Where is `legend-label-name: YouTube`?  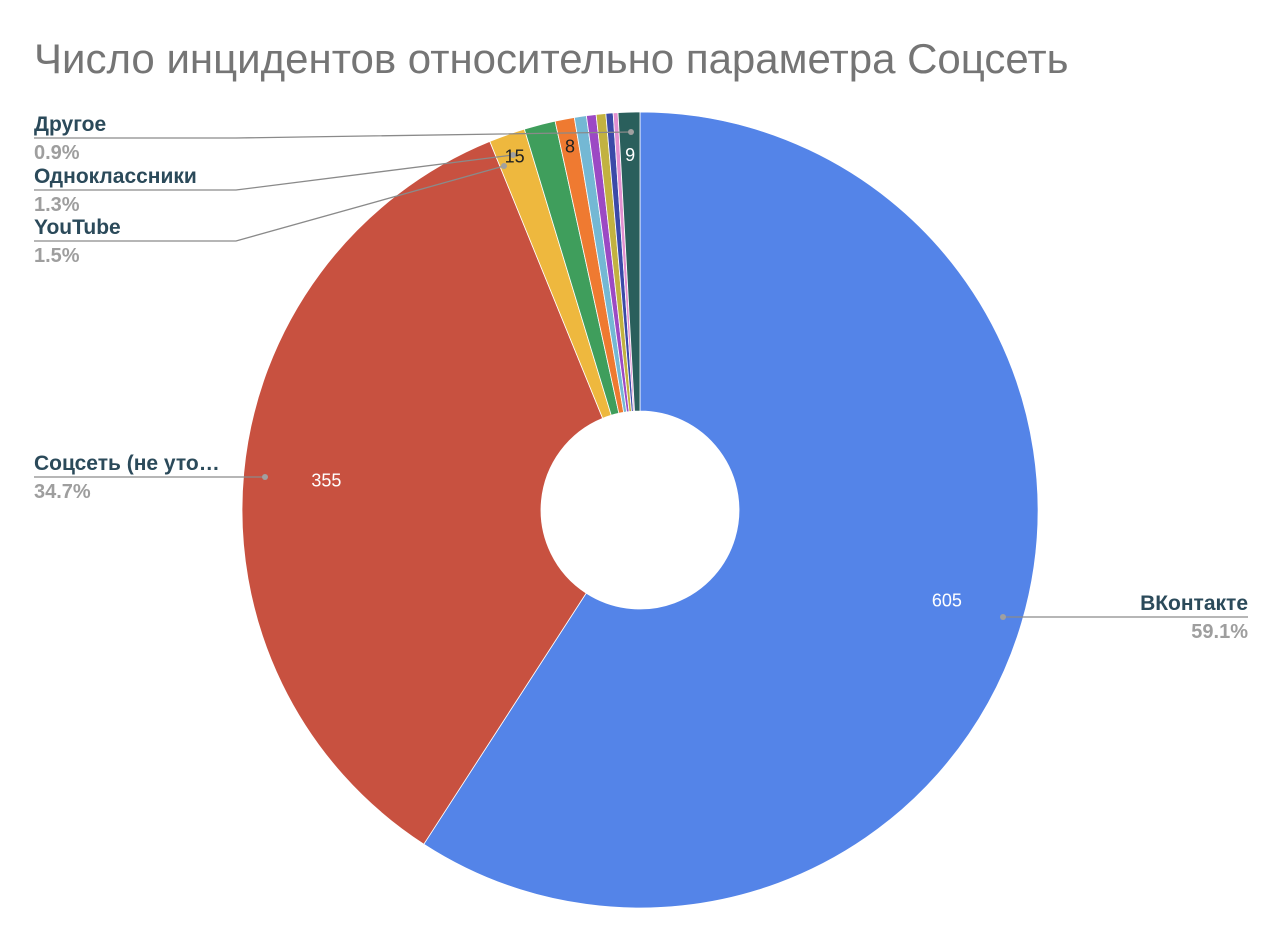 legend-label-name: YouTube is located at coordinates (77, 227).